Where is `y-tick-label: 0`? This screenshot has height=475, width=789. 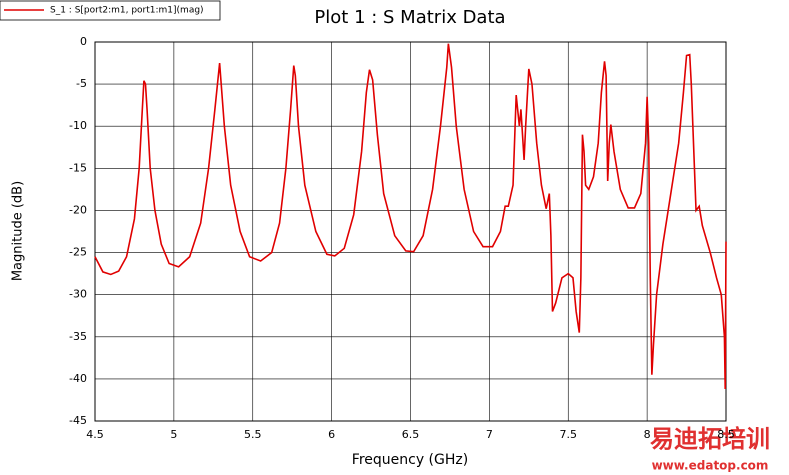 y-tick-label: 0 is located at coordinates (83, 41).